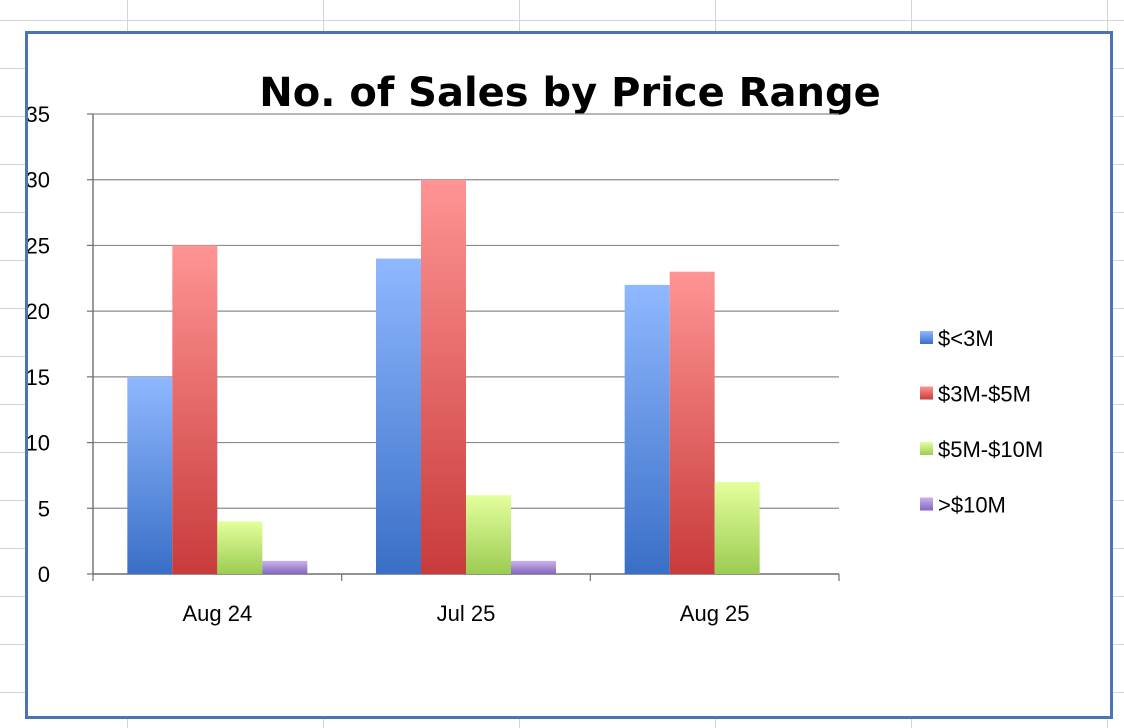  I want to click on x-category-label: Jul 25, so click(466, 613).